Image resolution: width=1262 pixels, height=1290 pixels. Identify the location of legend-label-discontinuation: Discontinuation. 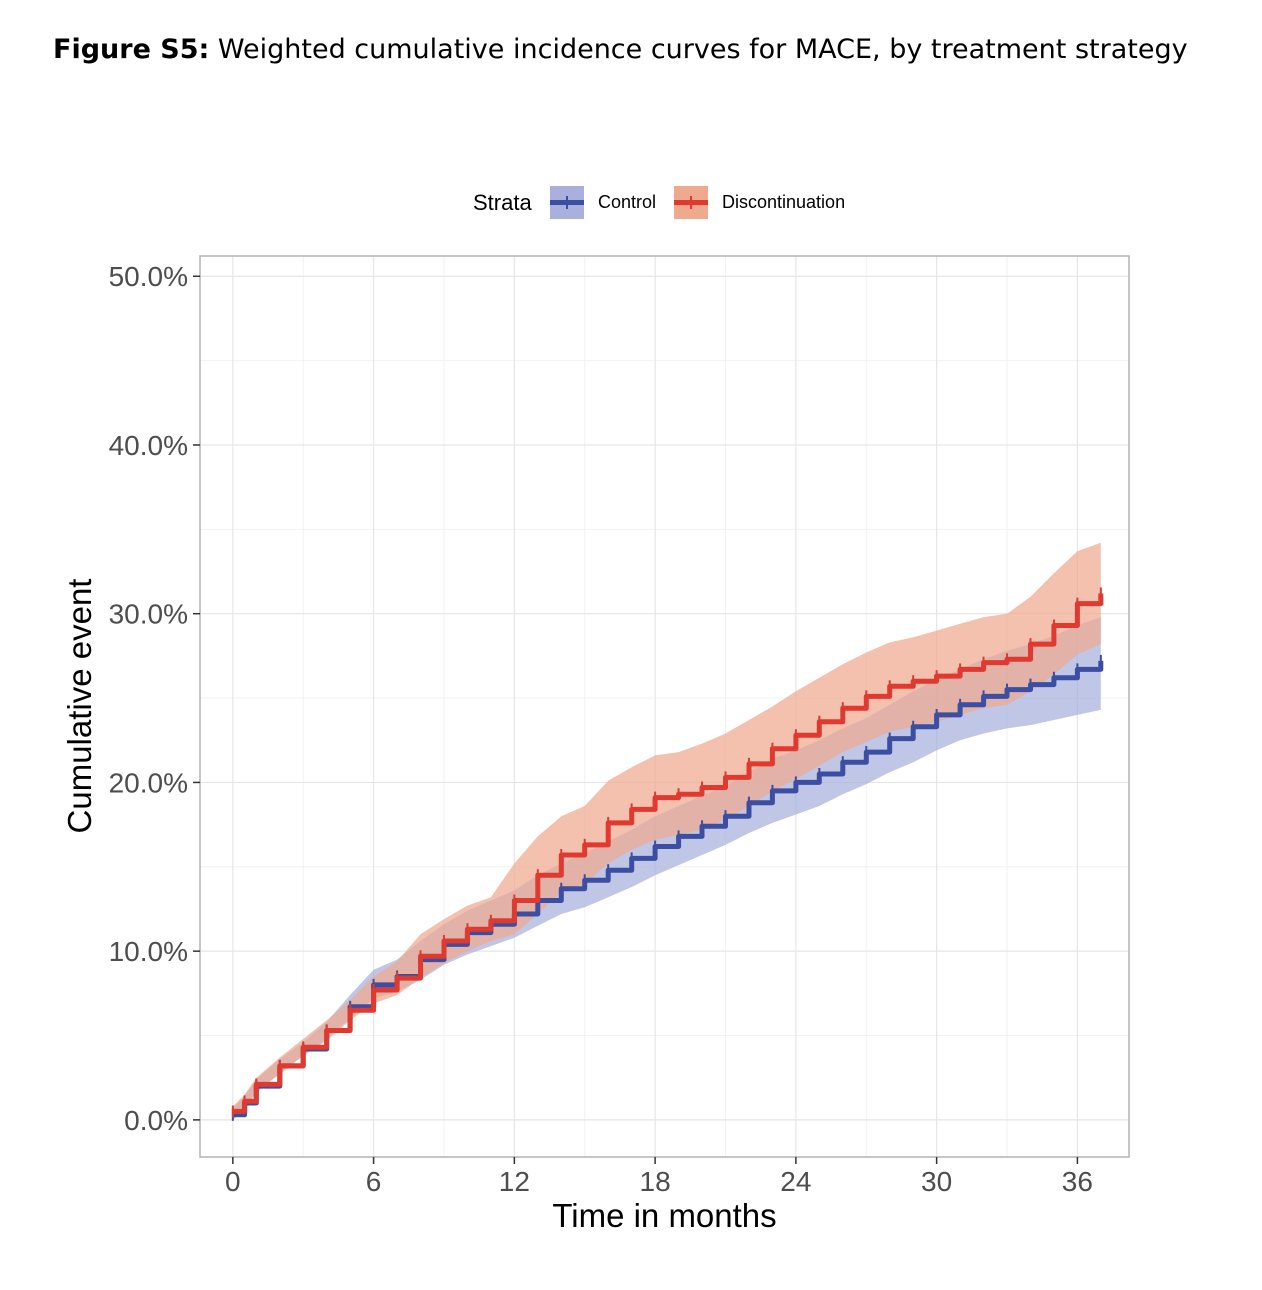
(783, 202).